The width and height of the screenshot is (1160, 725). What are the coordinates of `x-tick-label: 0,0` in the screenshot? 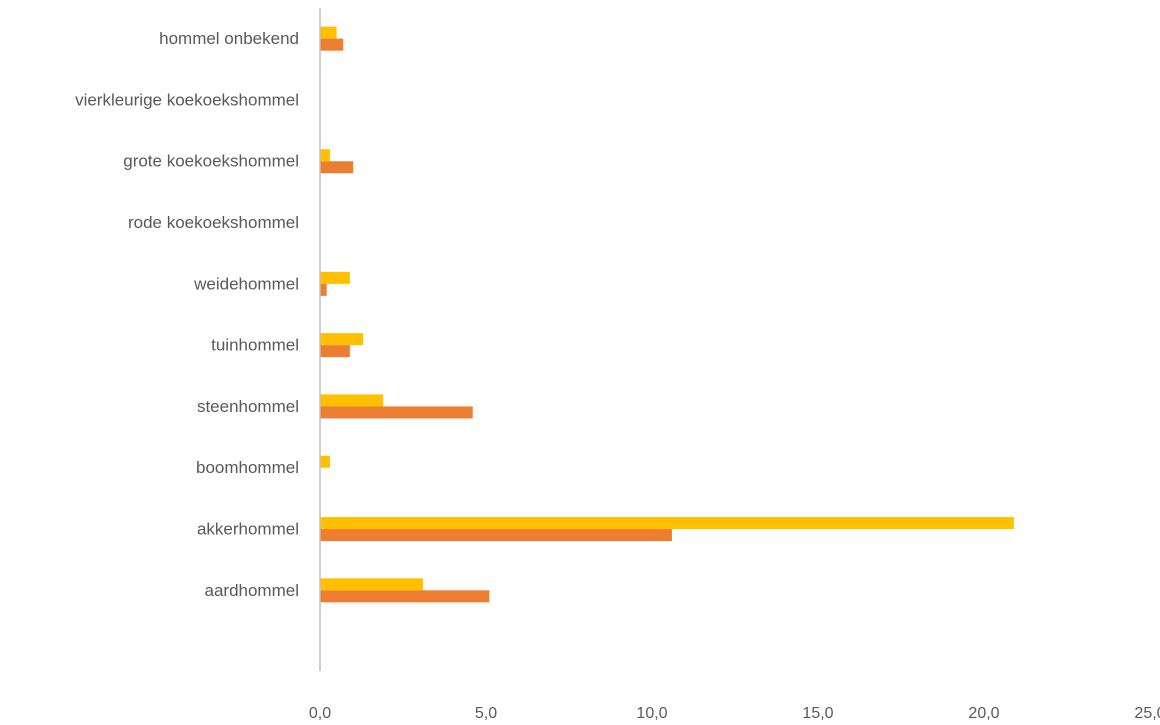 It's located at (320, 713).